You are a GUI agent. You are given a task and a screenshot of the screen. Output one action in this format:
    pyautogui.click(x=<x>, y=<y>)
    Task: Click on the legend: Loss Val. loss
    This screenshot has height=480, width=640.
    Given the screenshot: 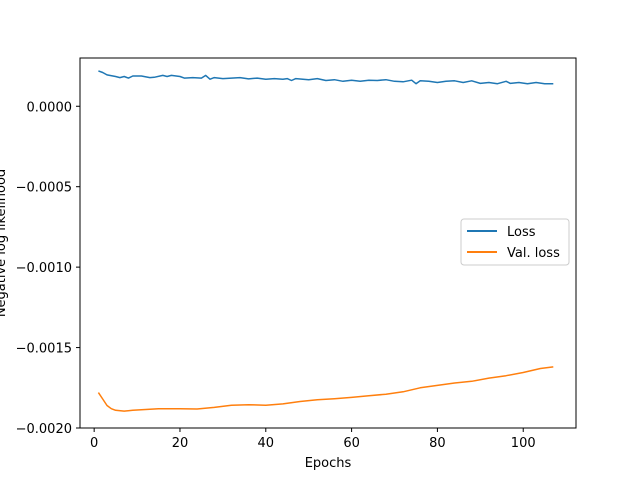 What is the action you would take?
    pyautogui.click(x=515, y=242)
    